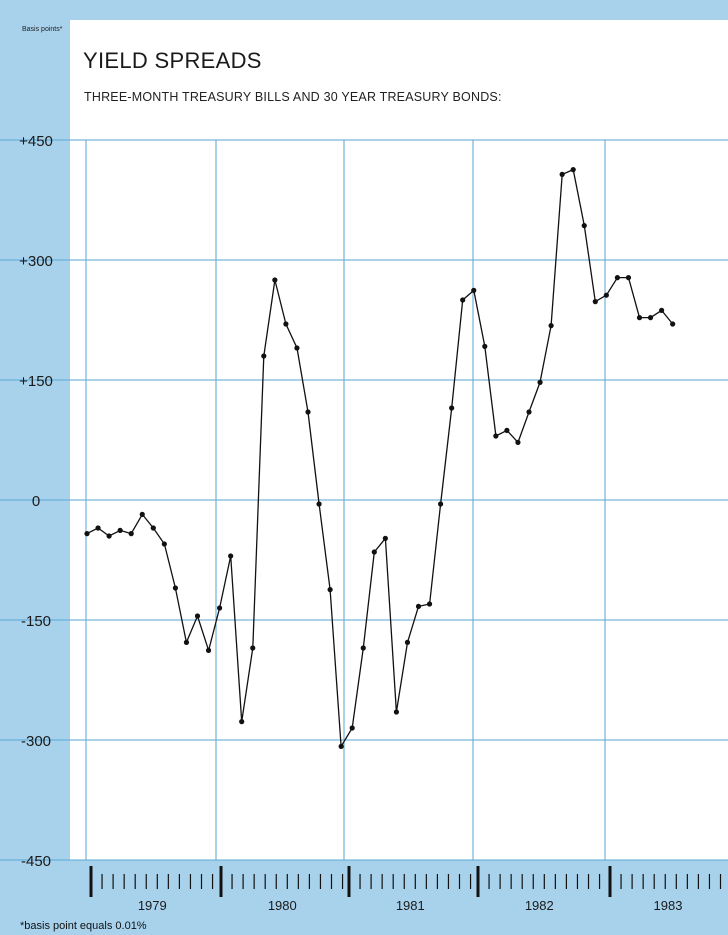 The width and height of the screenshot is (728, 935). I want to click on y-tick-label: 0, so click(36, 501).